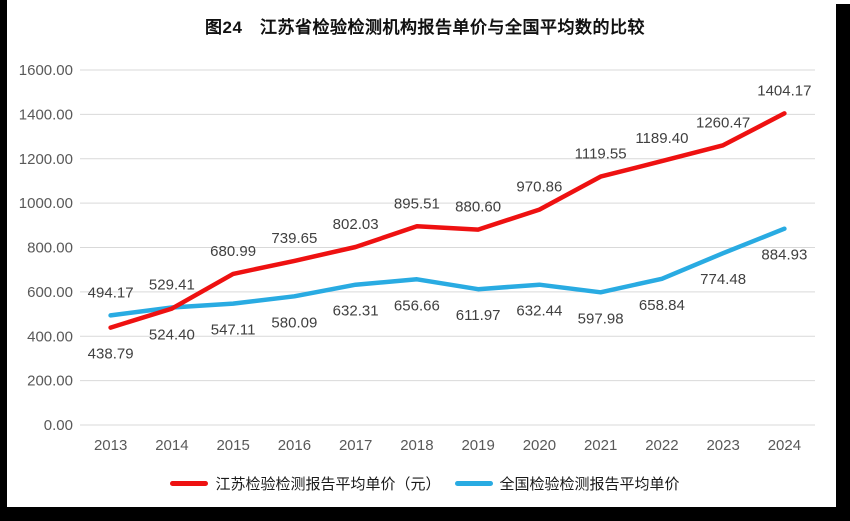  What do you see at coordinates (172, 335) in the screenshot?
I see `data-label: 524.40` at bounding box center [172, 335].